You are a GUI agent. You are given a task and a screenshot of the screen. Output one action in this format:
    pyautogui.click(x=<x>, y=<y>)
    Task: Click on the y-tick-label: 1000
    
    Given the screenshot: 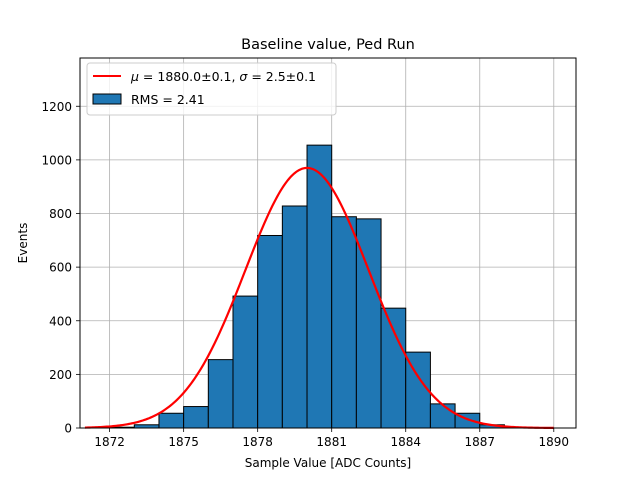 What is the action you would take?
    pyautogui.click(x=56, y=160)
    